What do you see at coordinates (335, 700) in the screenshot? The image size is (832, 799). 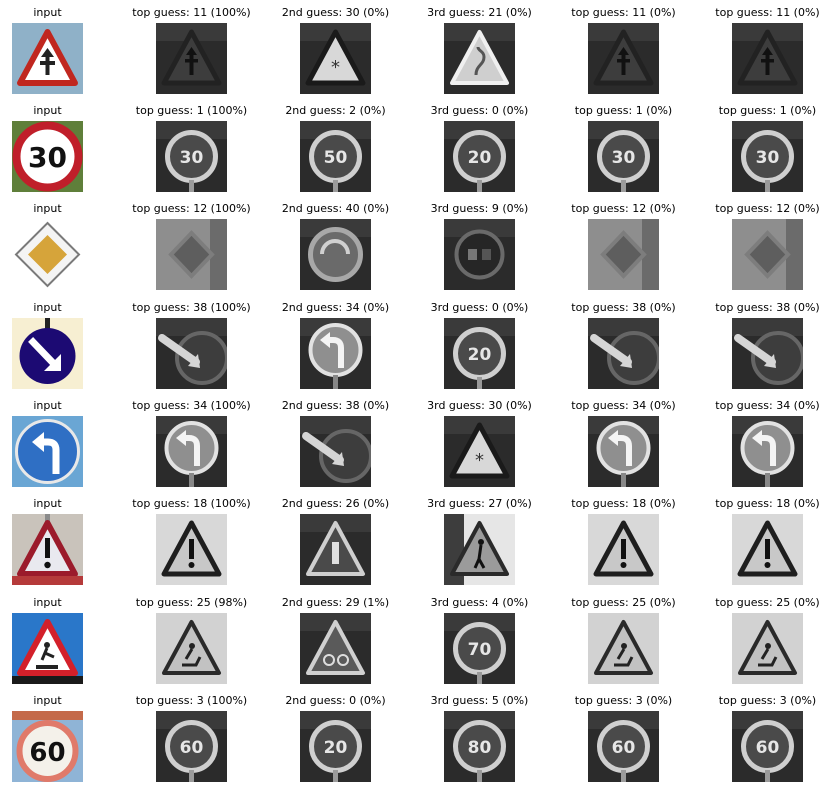 I see `guess-title: 2nd guess: 0 (0%)` at bounding box center [335, 700].